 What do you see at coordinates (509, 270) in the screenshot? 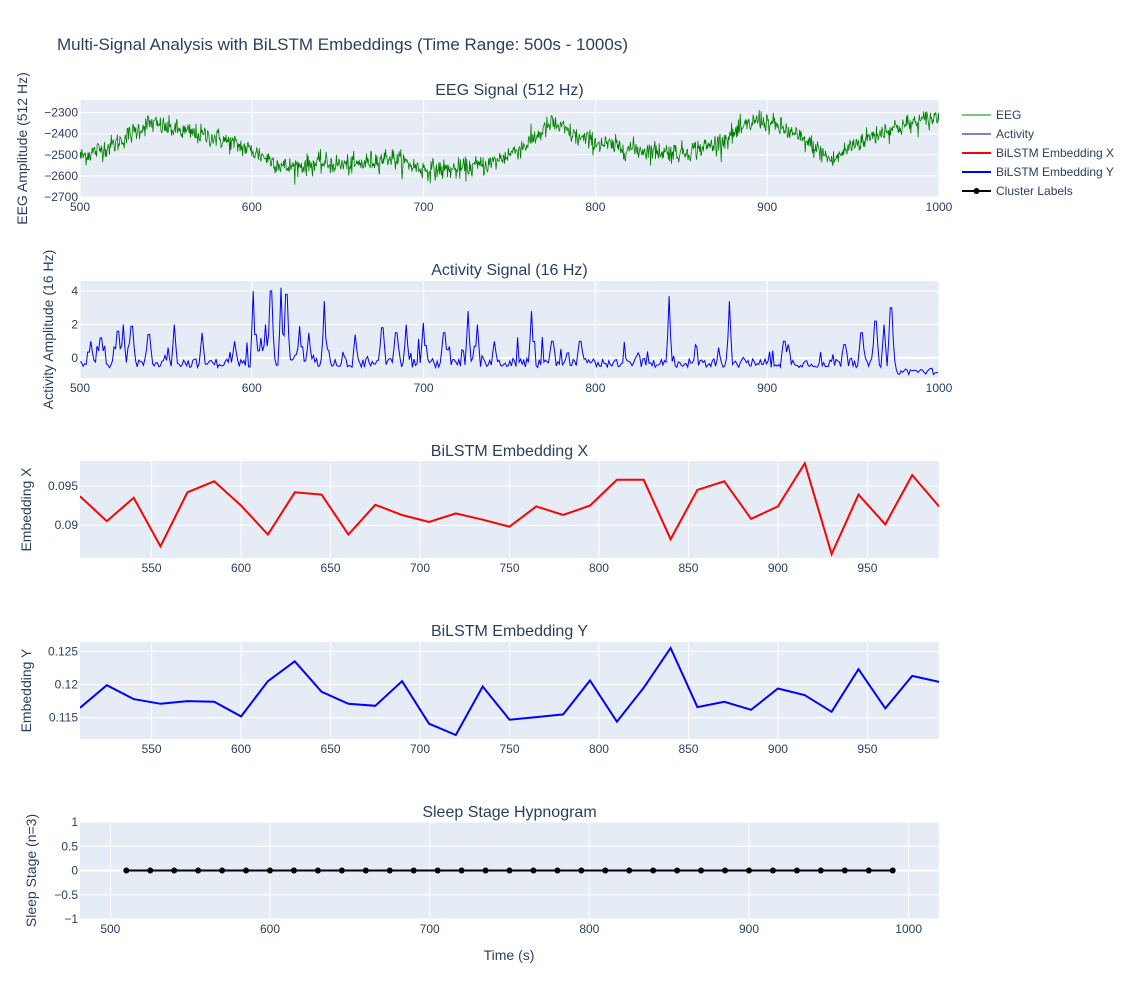
I see `subplot-title: Activity Signal (16 Hz)` at bounding box center [509, 270].